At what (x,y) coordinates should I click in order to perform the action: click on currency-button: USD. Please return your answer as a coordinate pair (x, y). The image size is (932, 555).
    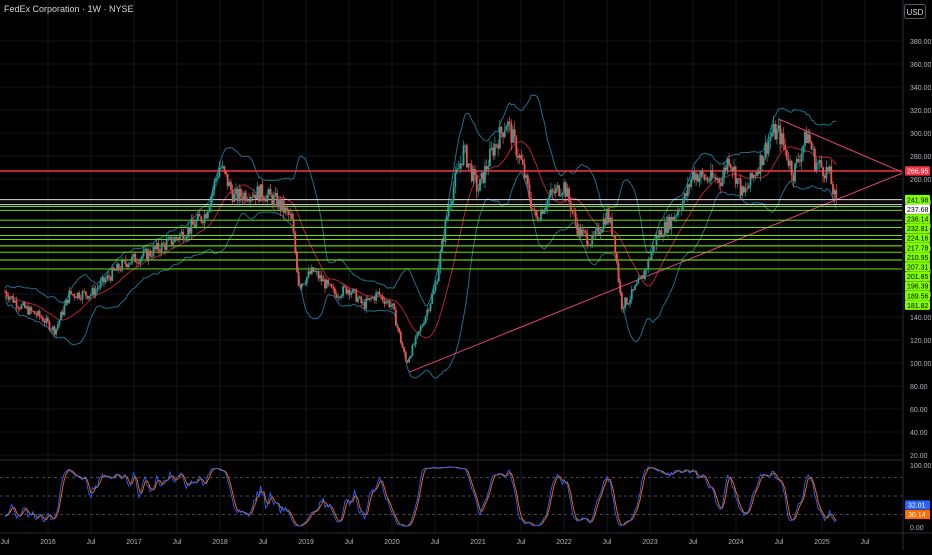
    Looking at the image, I should click on (915, 11).